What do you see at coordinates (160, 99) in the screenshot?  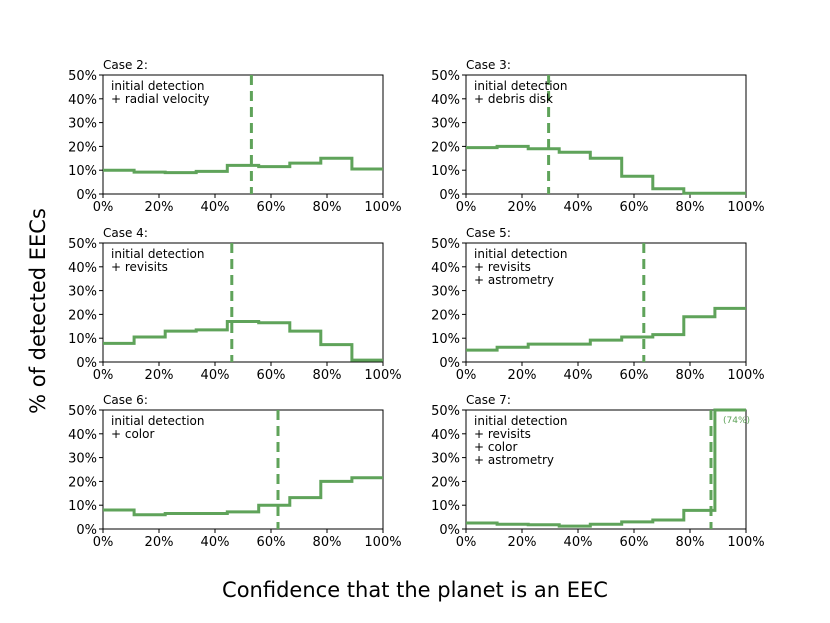 I see `annotation-line: + radial velocity` at bounding box center [160, 99].